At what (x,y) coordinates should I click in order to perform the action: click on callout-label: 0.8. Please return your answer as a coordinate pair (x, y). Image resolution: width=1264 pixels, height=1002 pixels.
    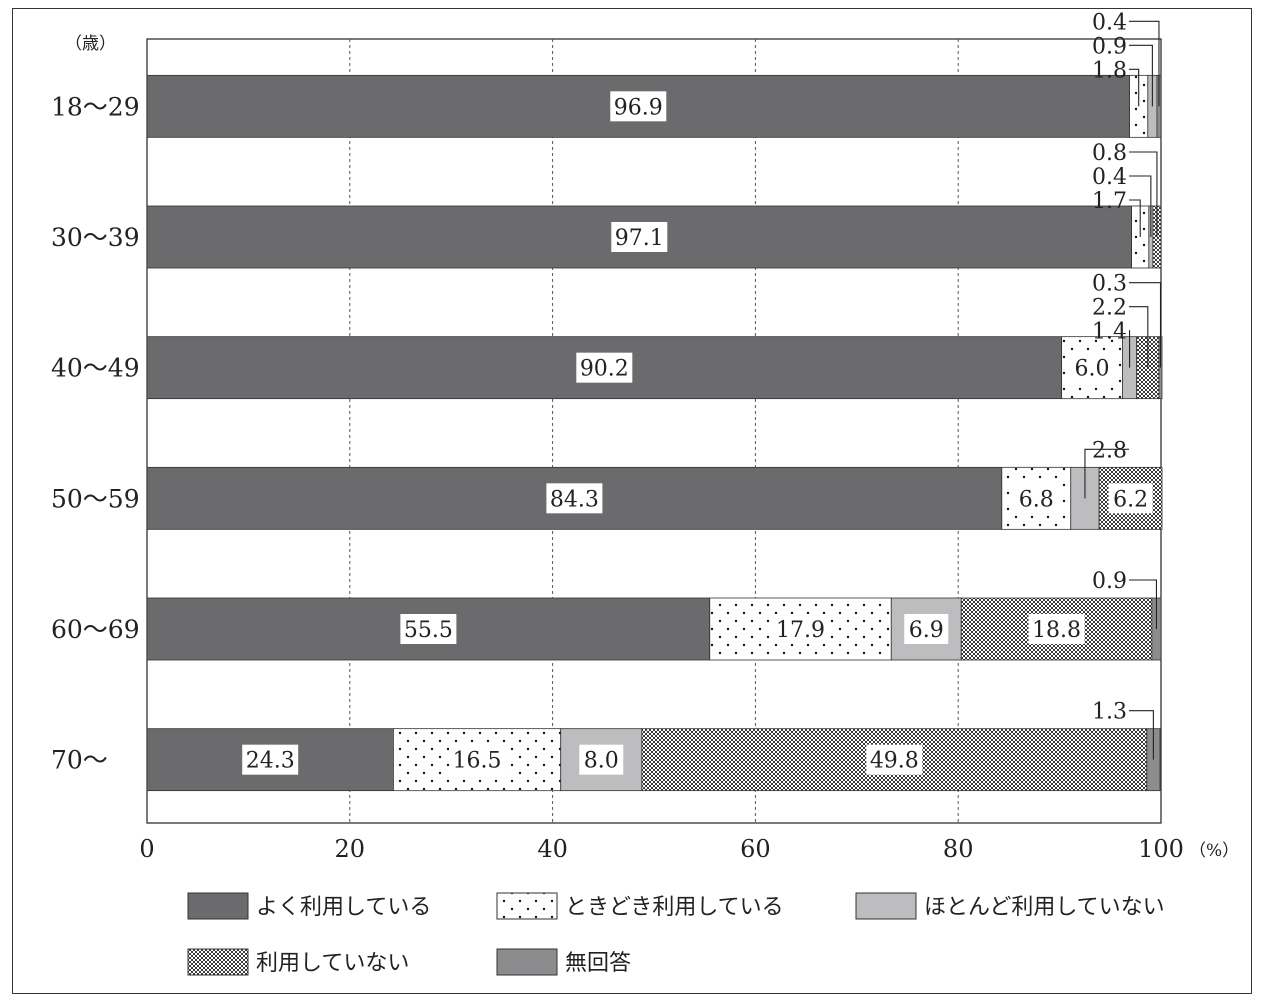
    Looking at the image, I should click on (1109, 153).